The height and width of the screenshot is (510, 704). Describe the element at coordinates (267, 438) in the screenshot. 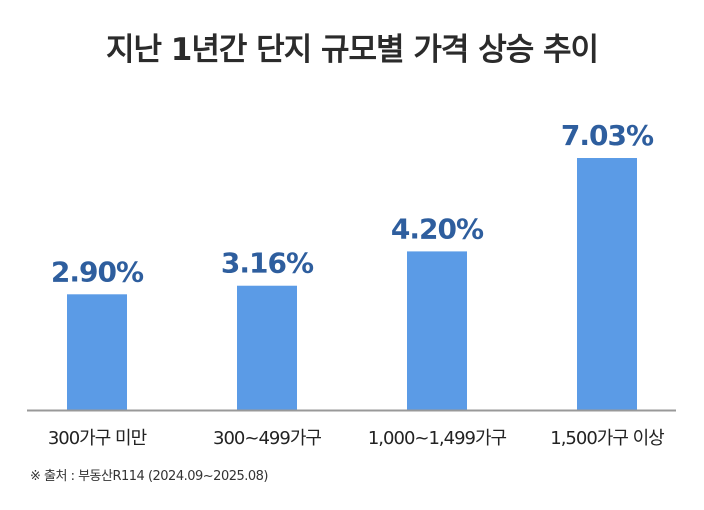

I see `category-label: 300~499가구` at that location.